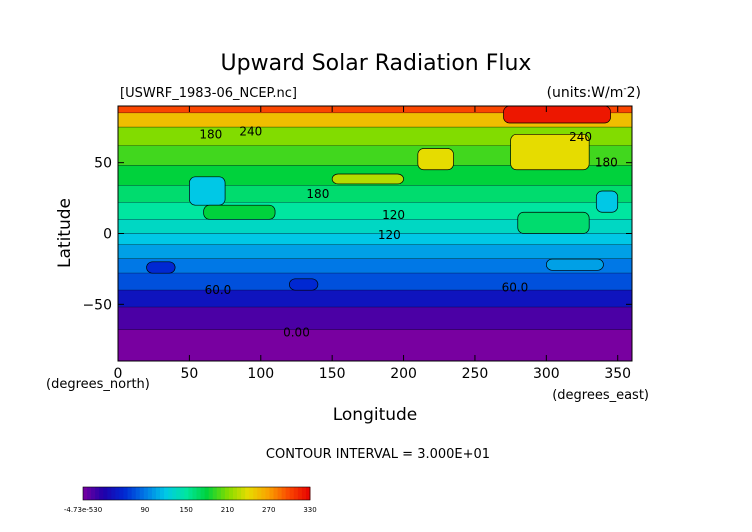  What do you see at coordinates (144, 510) in the screenshot?
I see `colorbar-tick-label: 90` at bounding box center [144, 510].